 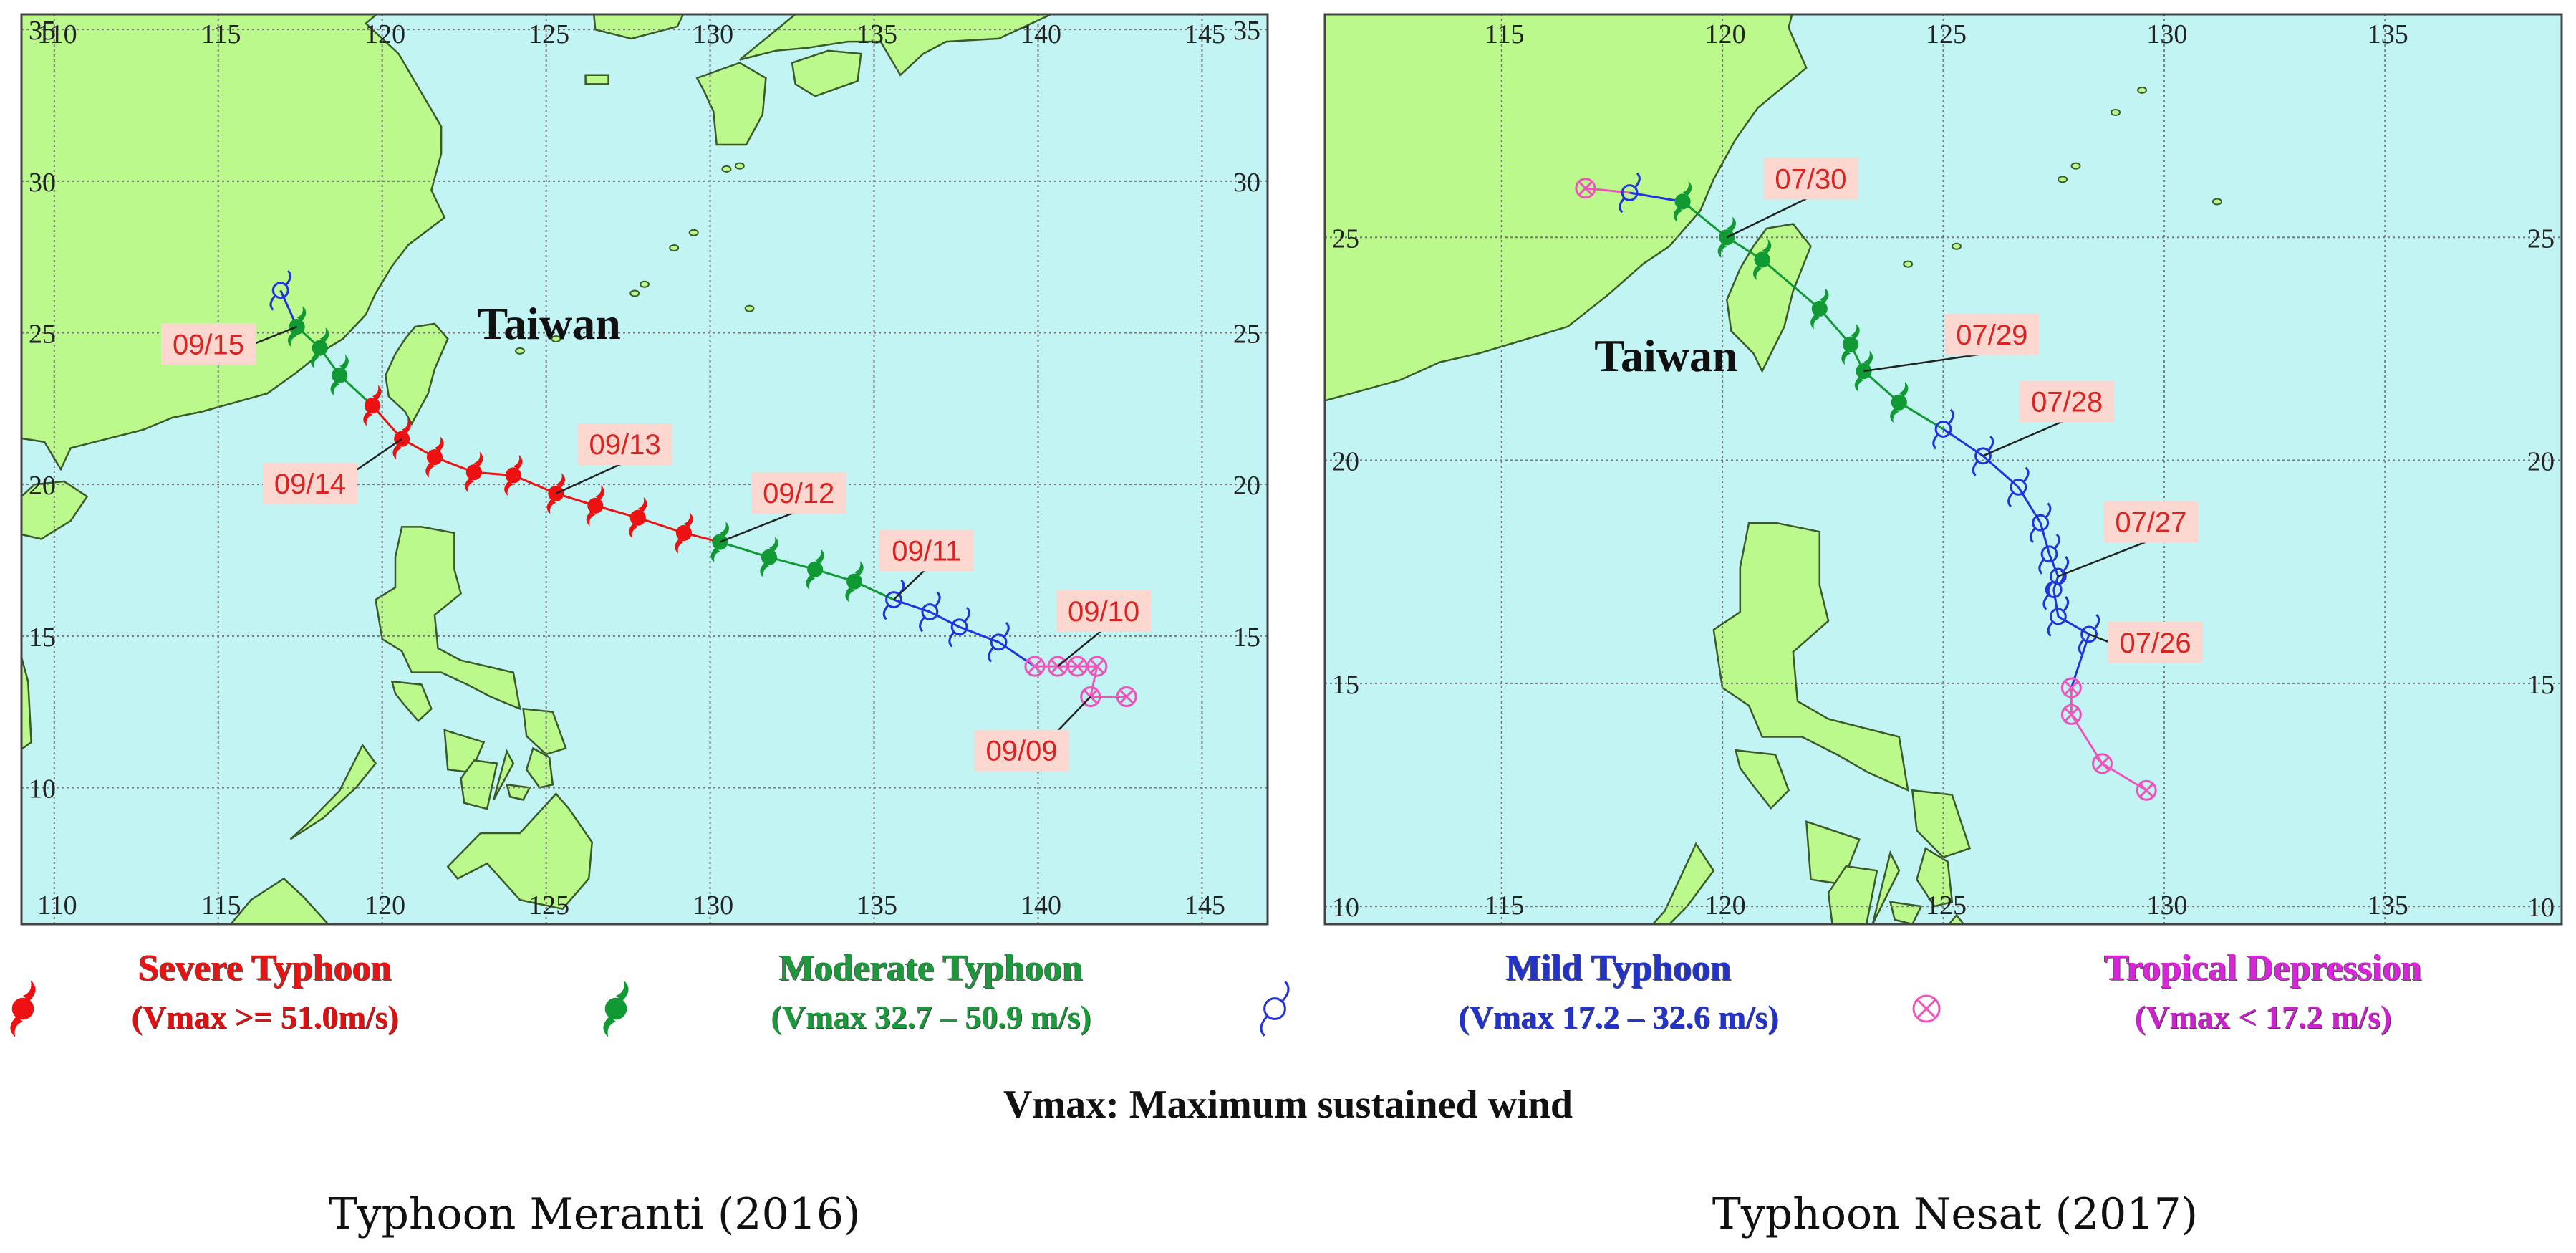 I want to click on tropical-depression-icon, so click(x=1926, y=1008).